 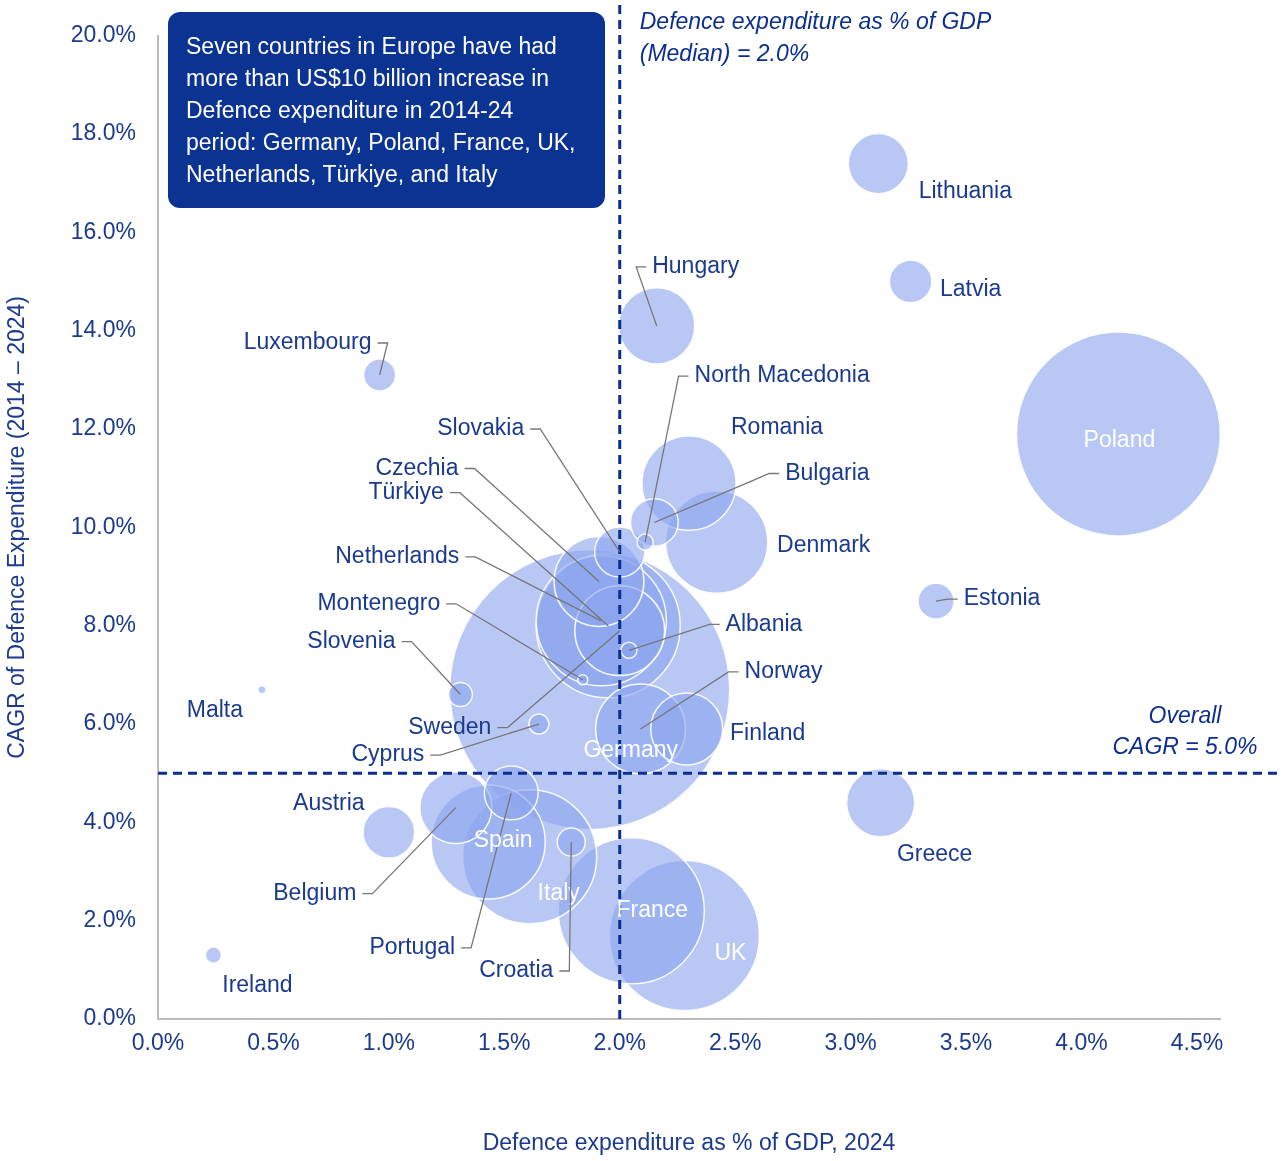 What do you see at coordinates (417, 466) in the screenshot?
I see `text: Czechia` at bounding box center [417, 466].